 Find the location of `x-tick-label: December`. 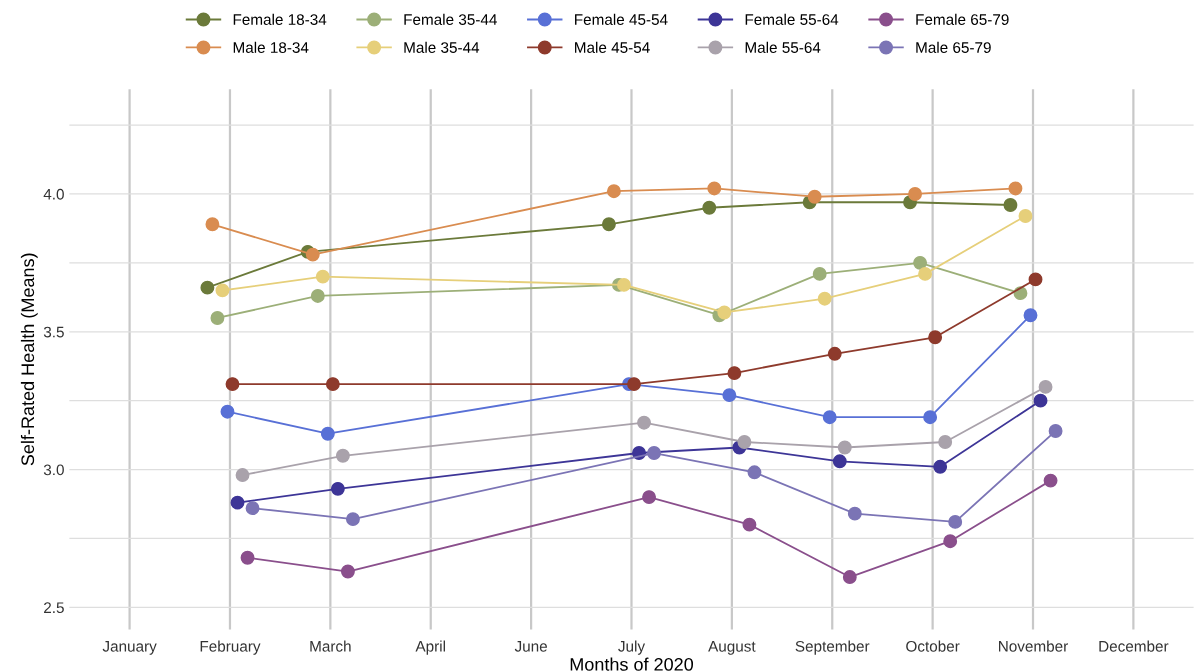

x-tick-label: December is located at coordinates (1134, 646).